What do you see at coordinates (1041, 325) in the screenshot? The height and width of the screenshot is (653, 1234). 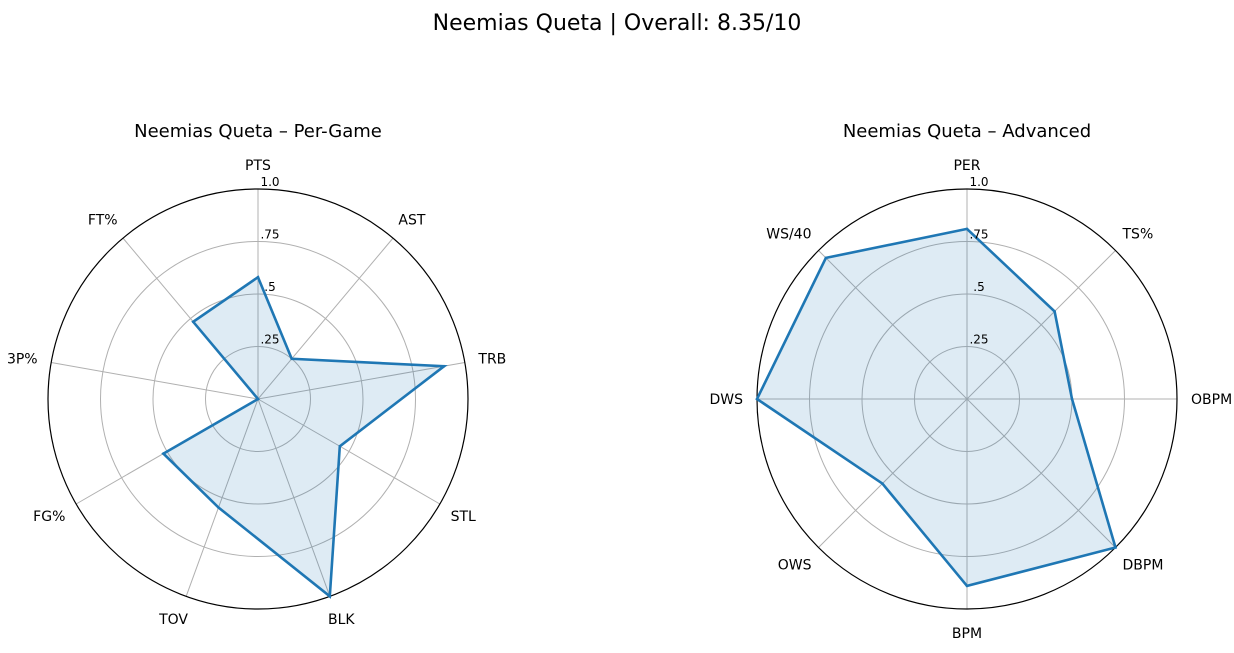 I see `spoke-ts-pct` at bounding box center [1041, 325].